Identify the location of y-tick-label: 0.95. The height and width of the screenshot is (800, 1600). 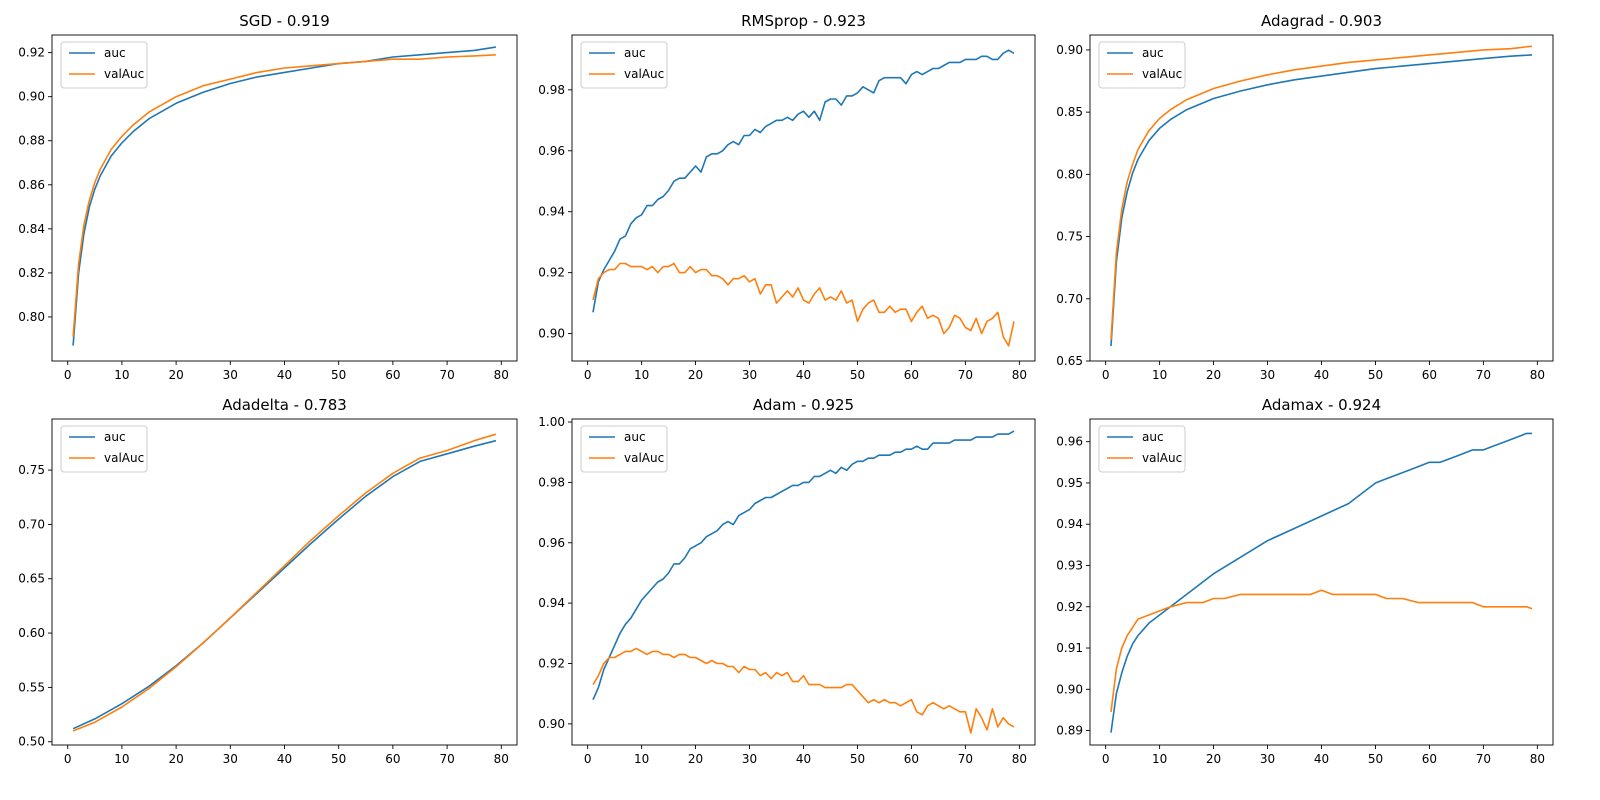
(1069, 483).